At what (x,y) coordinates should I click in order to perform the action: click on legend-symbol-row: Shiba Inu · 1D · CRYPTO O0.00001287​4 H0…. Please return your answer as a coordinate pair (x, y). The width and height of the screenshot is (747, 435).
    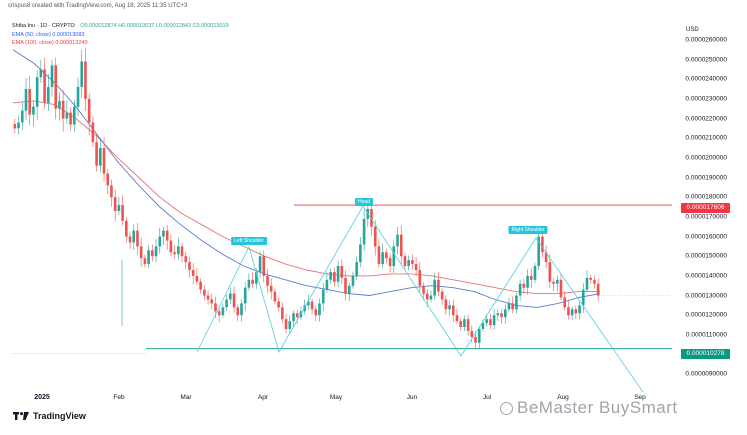
    Looking at the image, I should click on (120, 26).